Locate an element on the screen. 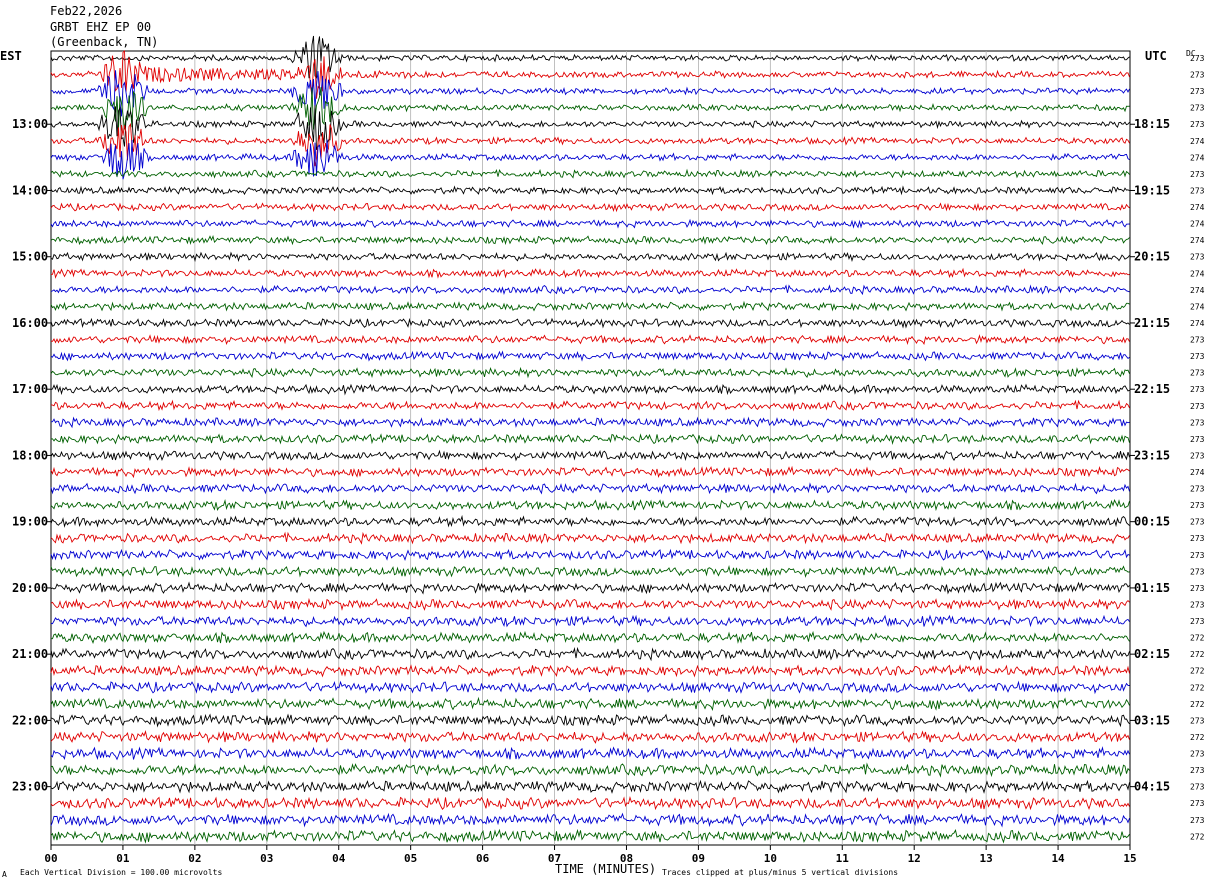  header-station: GRBT EHZ EP 00 is located at coordinates (101, 27).